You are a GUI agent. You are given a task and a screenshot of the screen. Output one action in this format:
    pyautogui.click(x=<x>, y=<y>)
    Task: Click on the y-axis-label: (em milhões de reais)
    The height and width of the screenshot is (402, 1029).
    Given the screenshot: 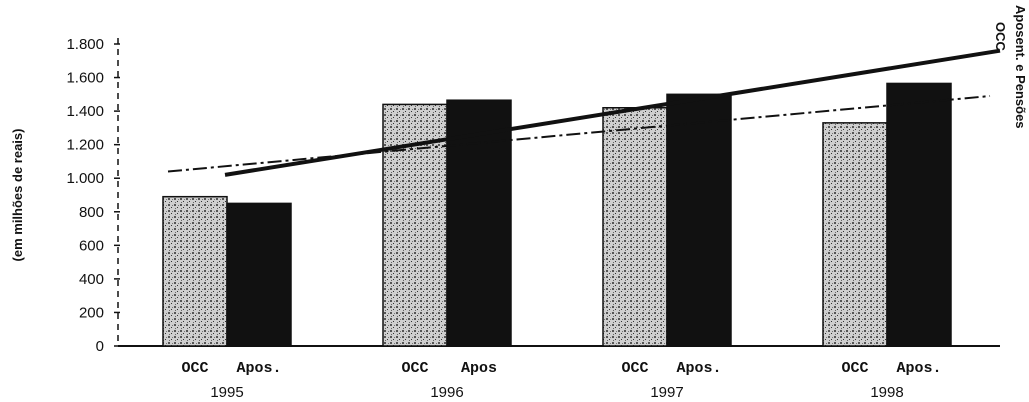 What is the action you would take?
    pyautogui.click(x=17, y=195)
    